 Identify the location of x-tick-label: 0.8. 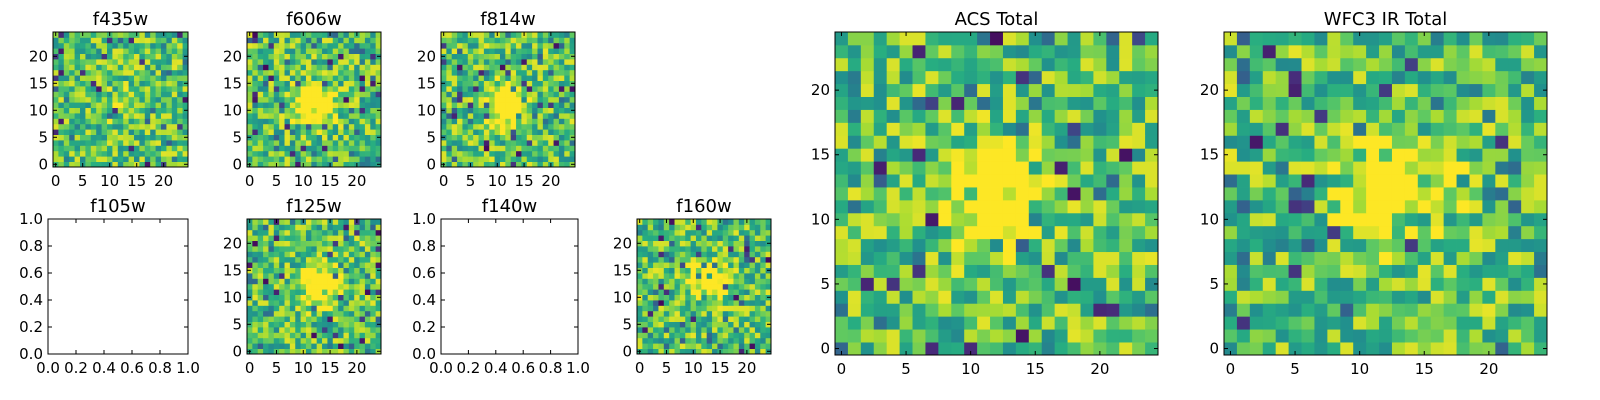
(551, 368).